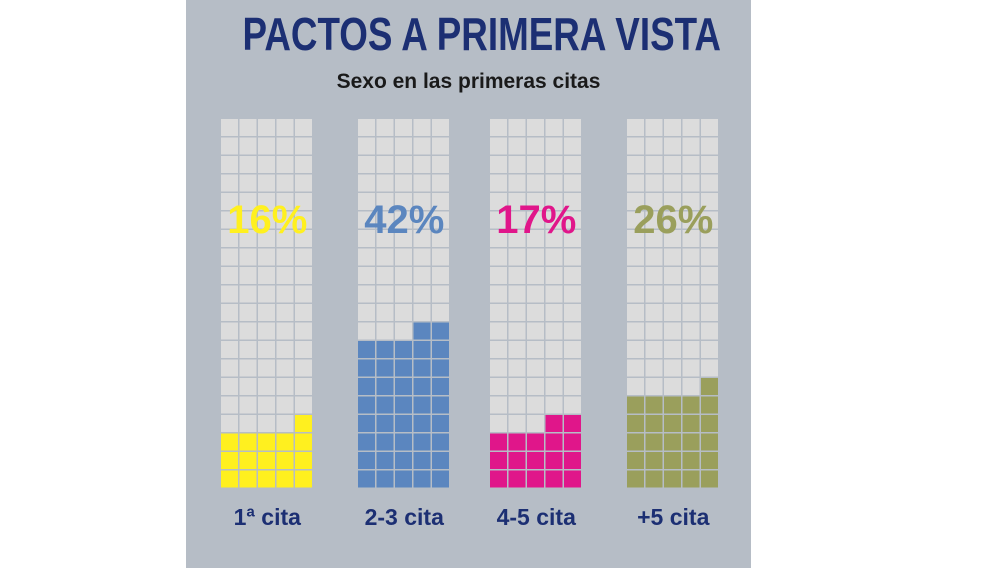 This screenshot has height=568, width=990. I want to click on chart-title: PACTOS A PRIMERA VISTA, so click(481, 34).